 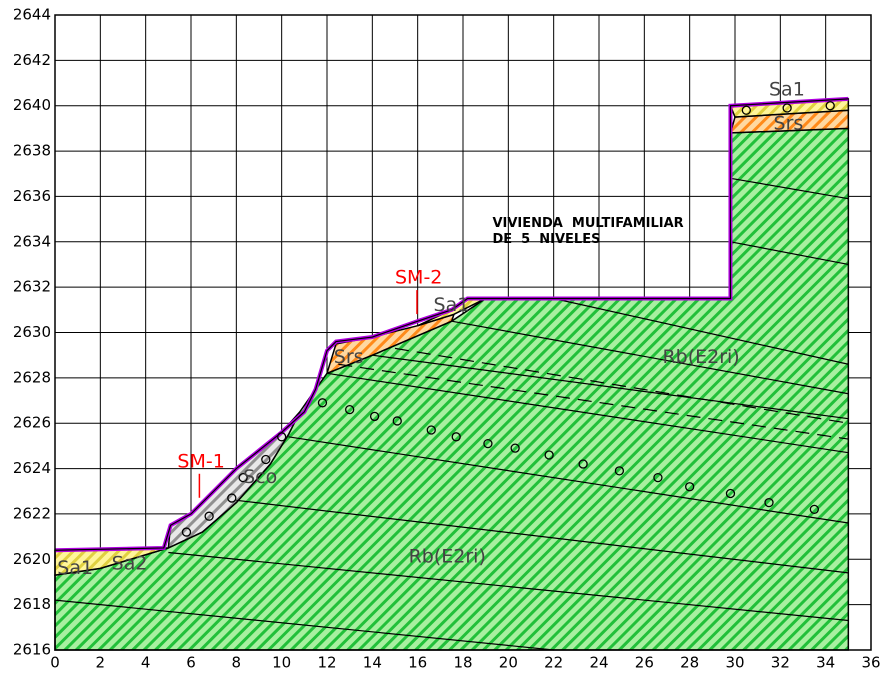 What do you see at coordinates (326, 663) in the screenshot?
I see `x-tick-label: 12` at bounding box center [326, 663].